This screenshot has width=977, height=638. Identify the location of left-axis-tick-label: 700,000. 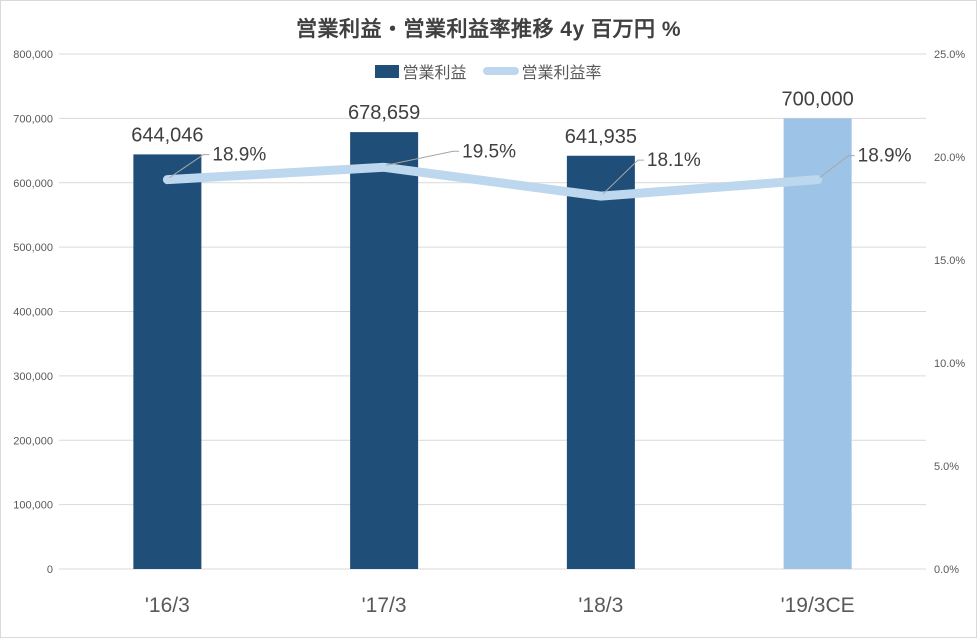
(33, 119).